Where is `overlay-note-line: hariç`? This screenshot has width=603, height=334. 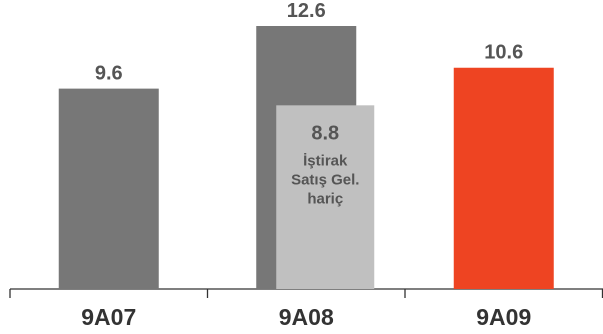 overlay-note-line: hariç is located at coordinates (325, 198).